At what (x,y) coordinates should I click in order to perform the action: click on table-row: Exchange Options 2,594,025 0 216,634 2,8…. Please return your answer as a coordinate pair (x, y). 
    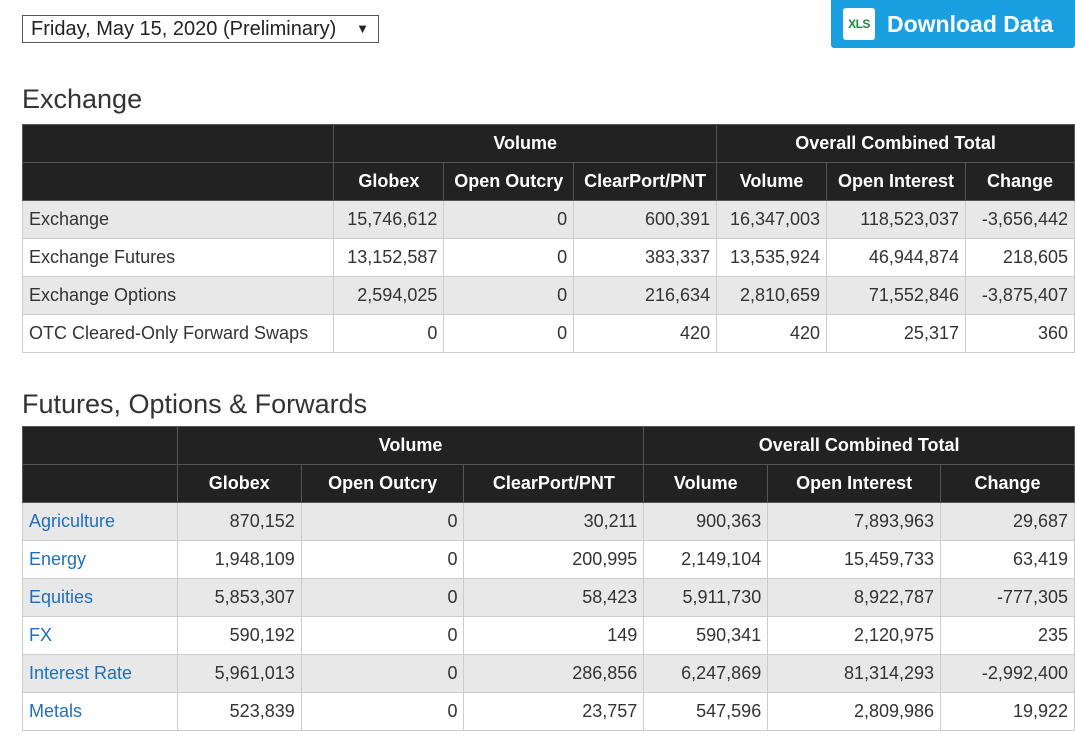
    Looking at the image, I should click on (548, 295).